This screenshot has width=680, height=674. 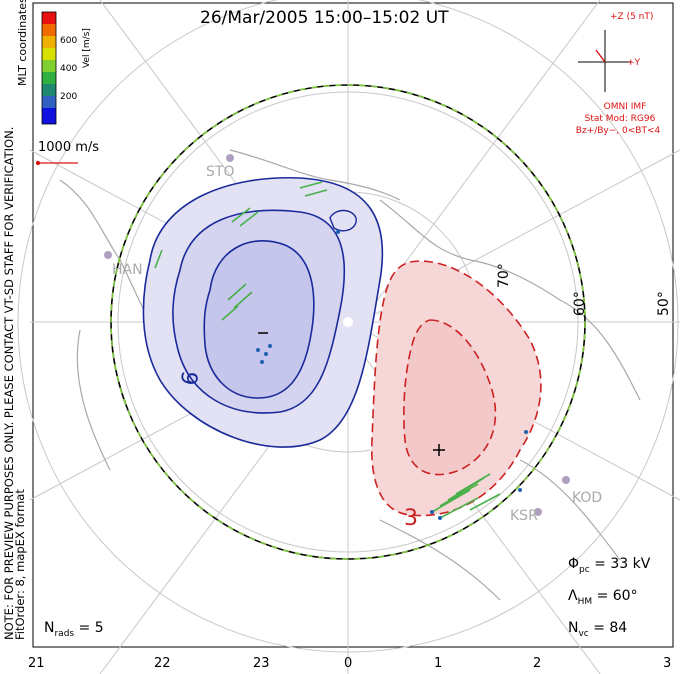 I want to click on cross-polar-potential: Φpc = 33 kV, so click(x=609, y=565).